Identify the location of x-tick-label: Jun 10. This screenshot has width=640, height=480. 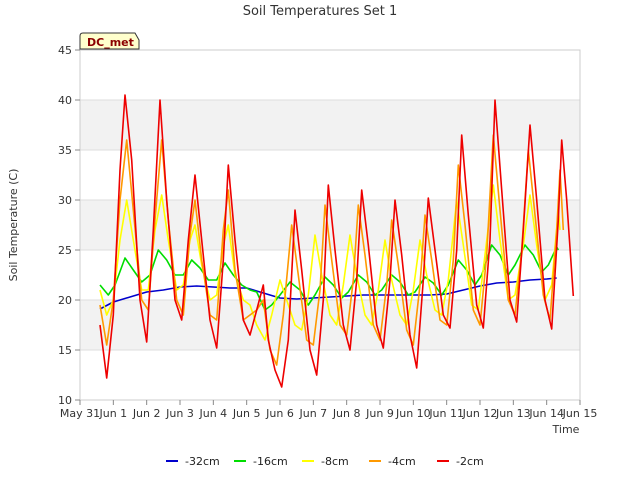
(413, 413).